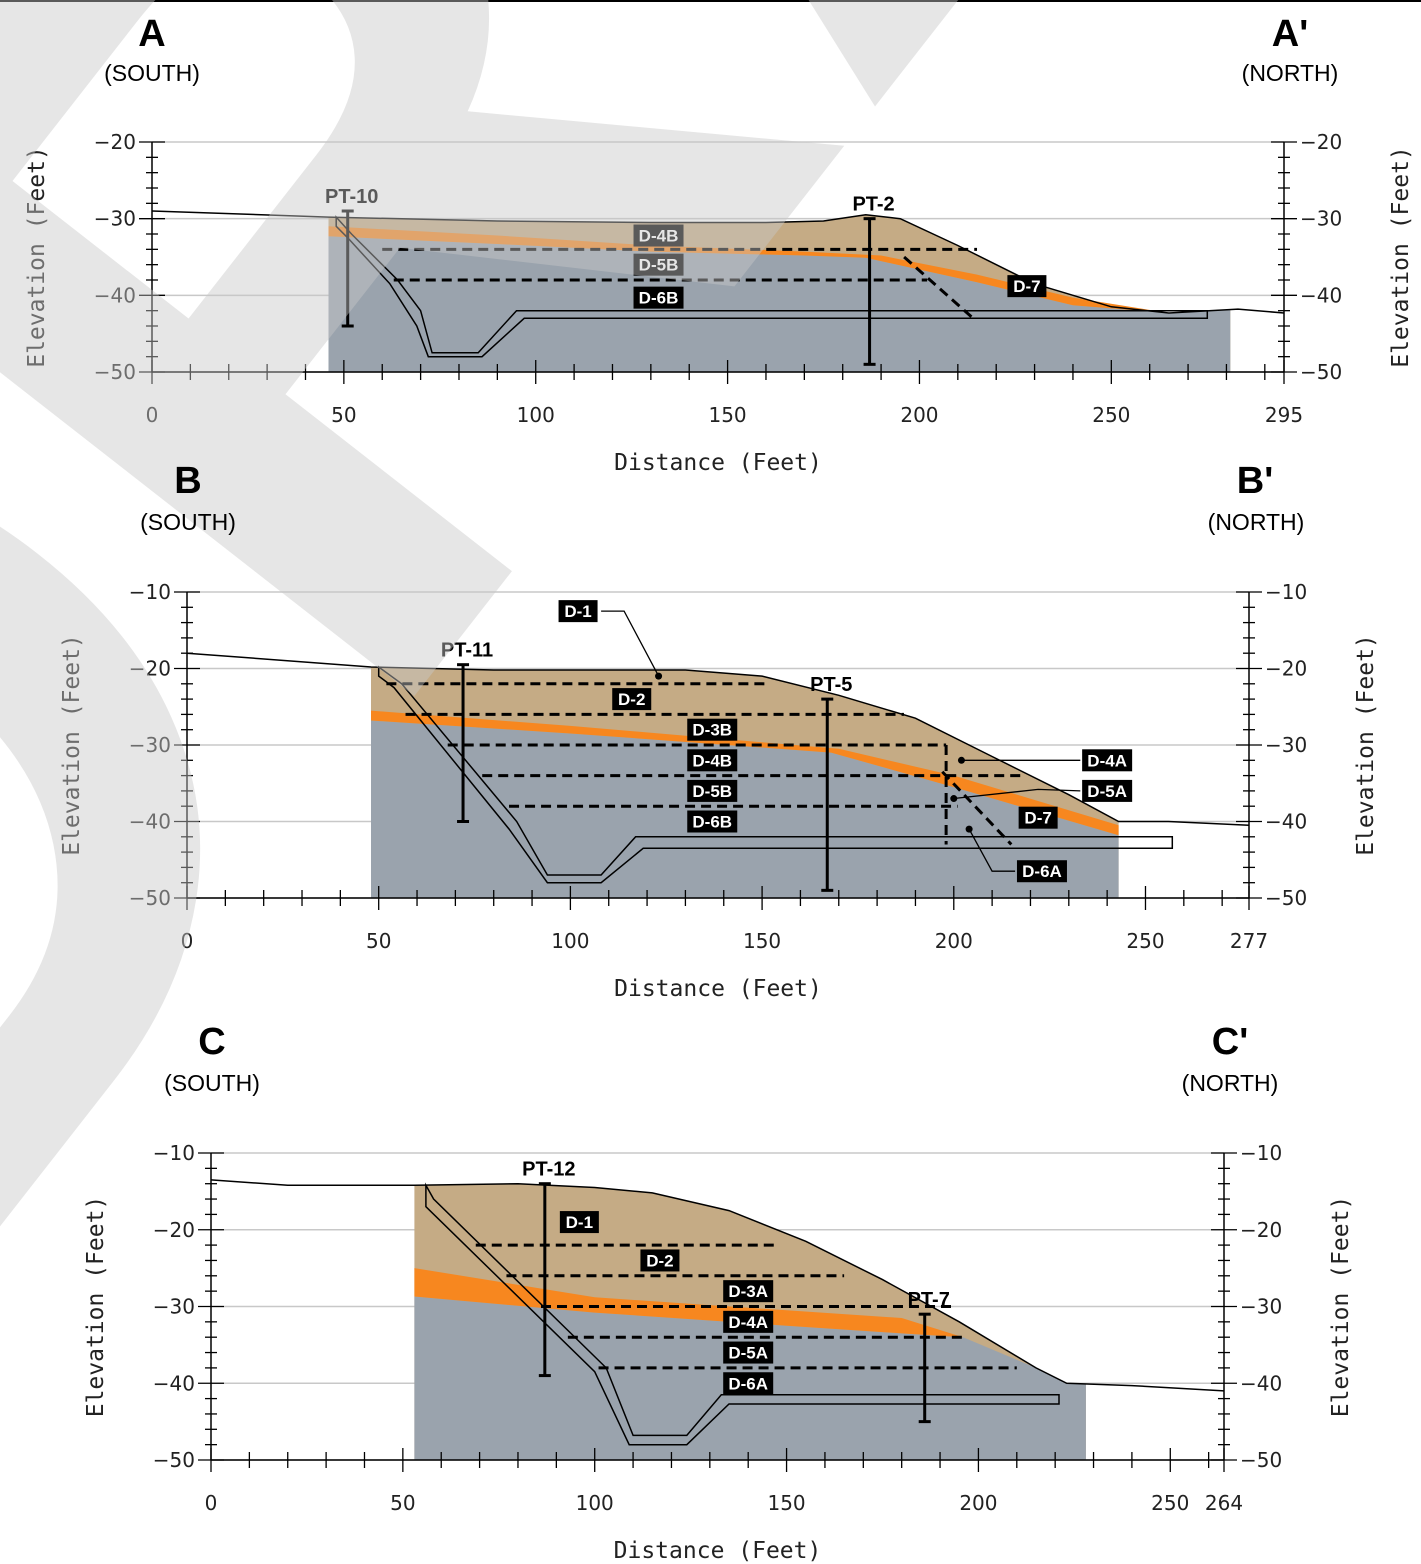  Describe the element at coordinates (1255, 481) in the screenshot. I see `section-end-label: B'` at that location.